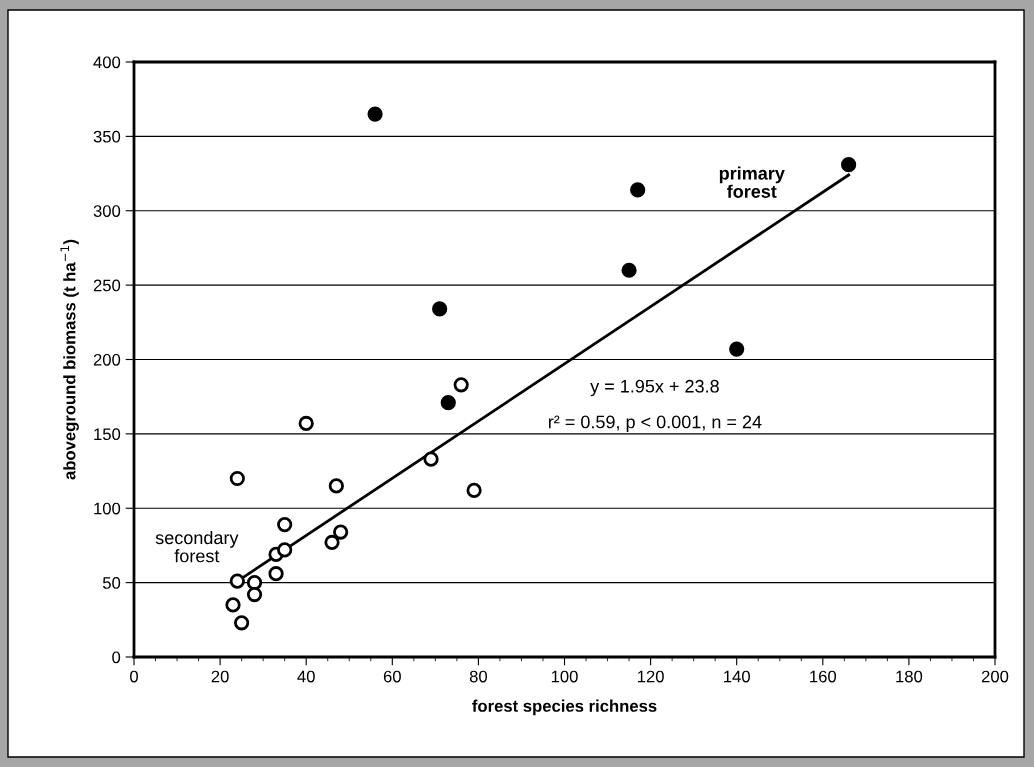 The width and height of the screenshot is (1034, 767). I want to click on y-axis-title: aboveground biomass (t ha$^{−1}$), so click(69, 359).